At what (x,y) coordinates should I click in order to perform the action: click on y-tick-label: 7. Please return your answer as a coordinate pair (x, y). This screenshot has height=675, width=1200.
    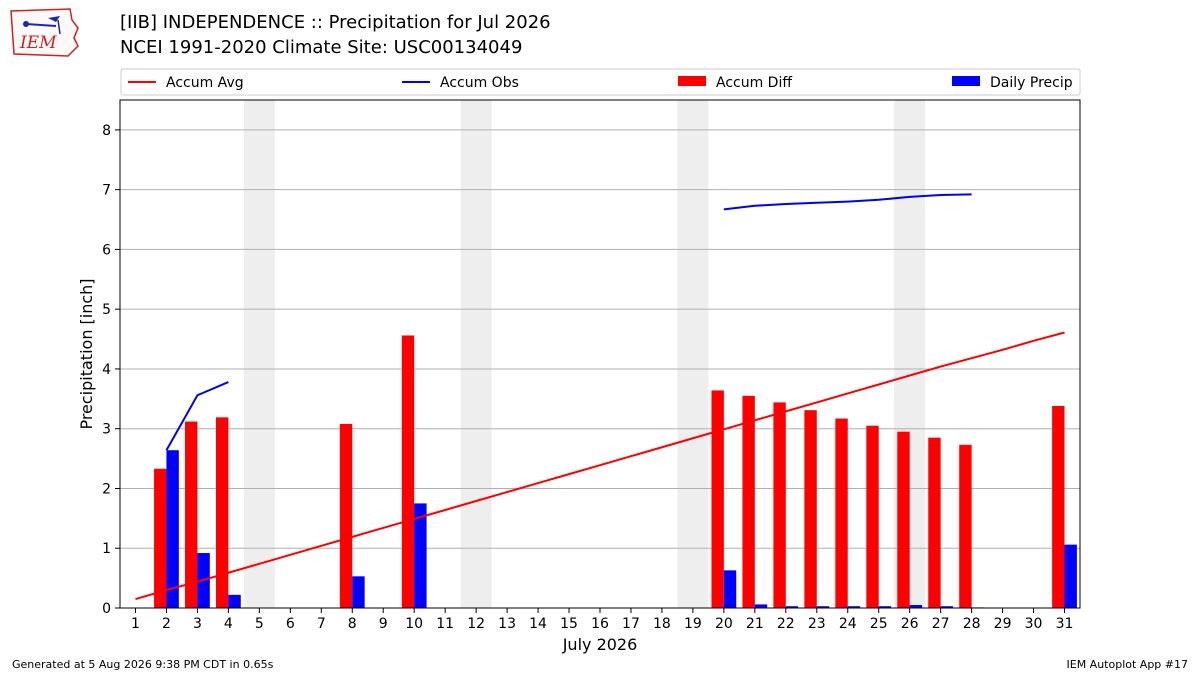
    Looking at the image, I should click on (106, 191).